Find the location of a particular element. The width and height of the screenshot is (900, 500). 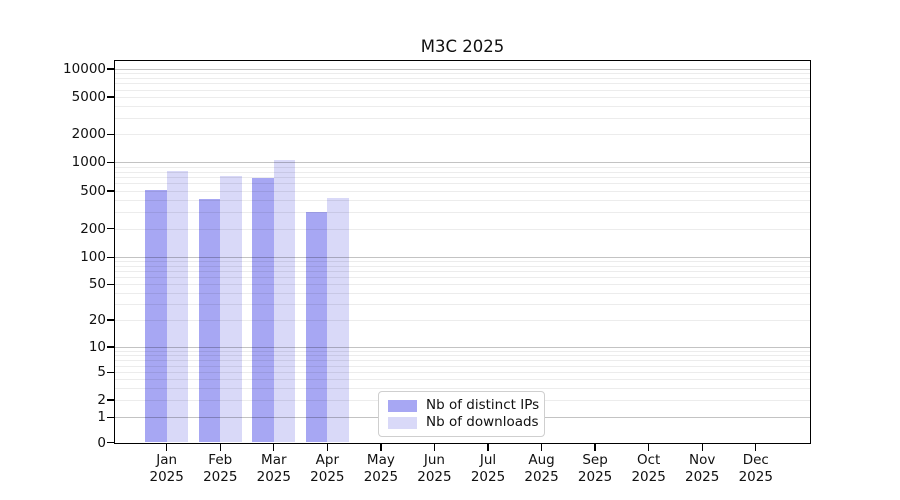

x-axis-tick-label: Jun 2025 is located at coordinates (434, 468).